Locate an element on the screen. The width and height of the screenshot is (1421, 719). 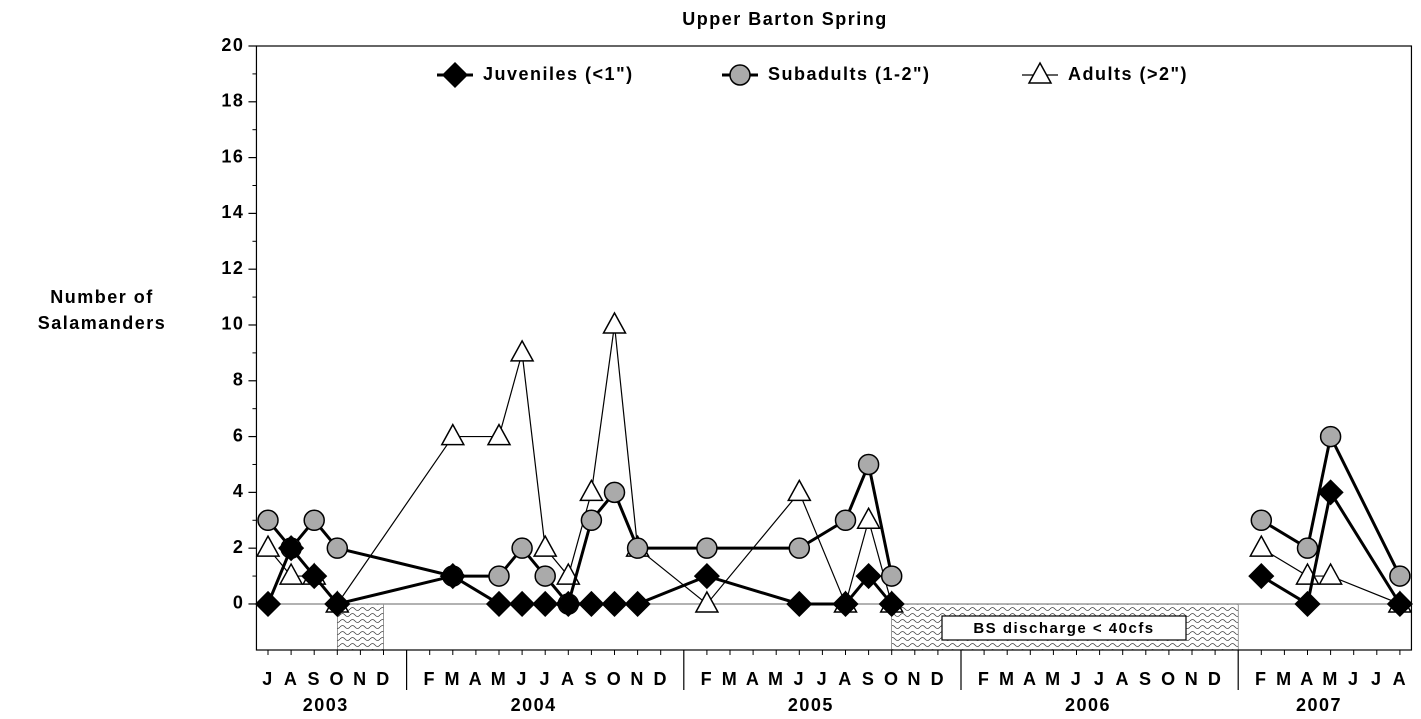
year-label: 2005 is located at coordinates (811, 705).